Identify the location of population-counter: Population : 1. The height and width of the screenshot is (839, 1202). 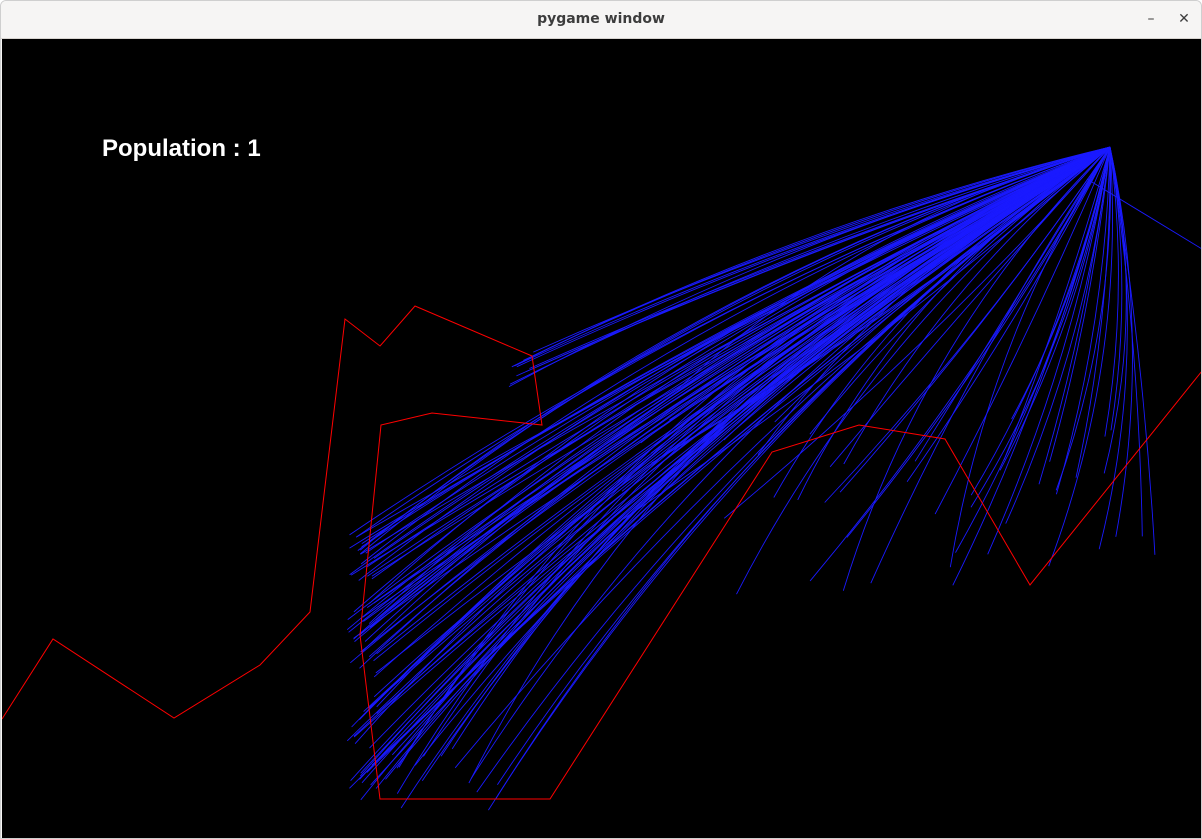
(181, 148).